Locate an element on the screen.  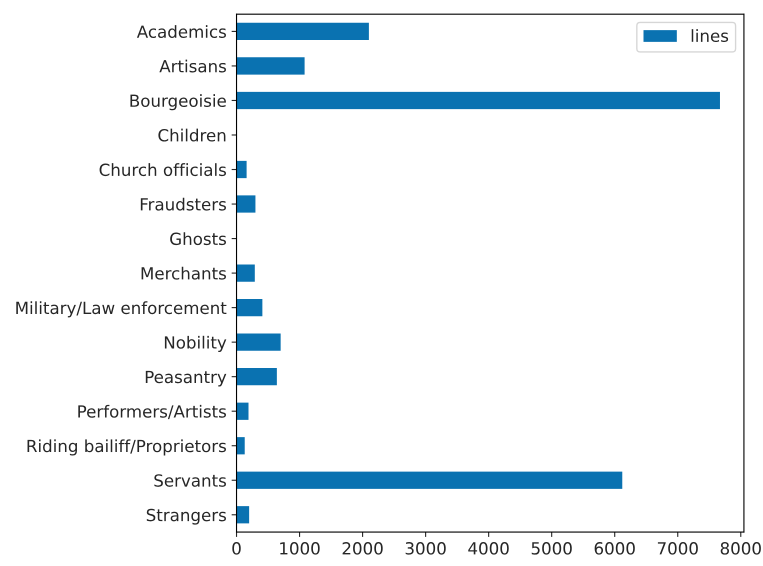
x-tick-label: 7000 is located at coordinates (678, 548).